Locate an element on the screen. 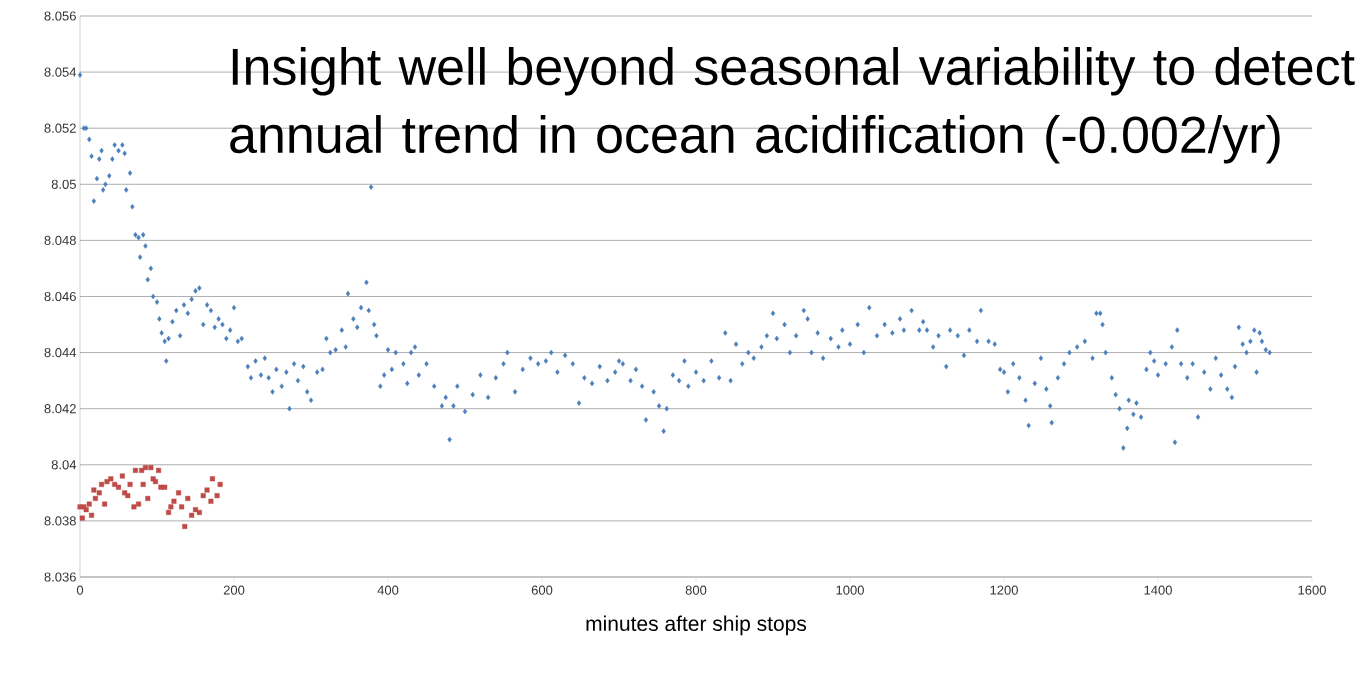  x-tick-label: 1200 is located at coordinates (1004, 590).